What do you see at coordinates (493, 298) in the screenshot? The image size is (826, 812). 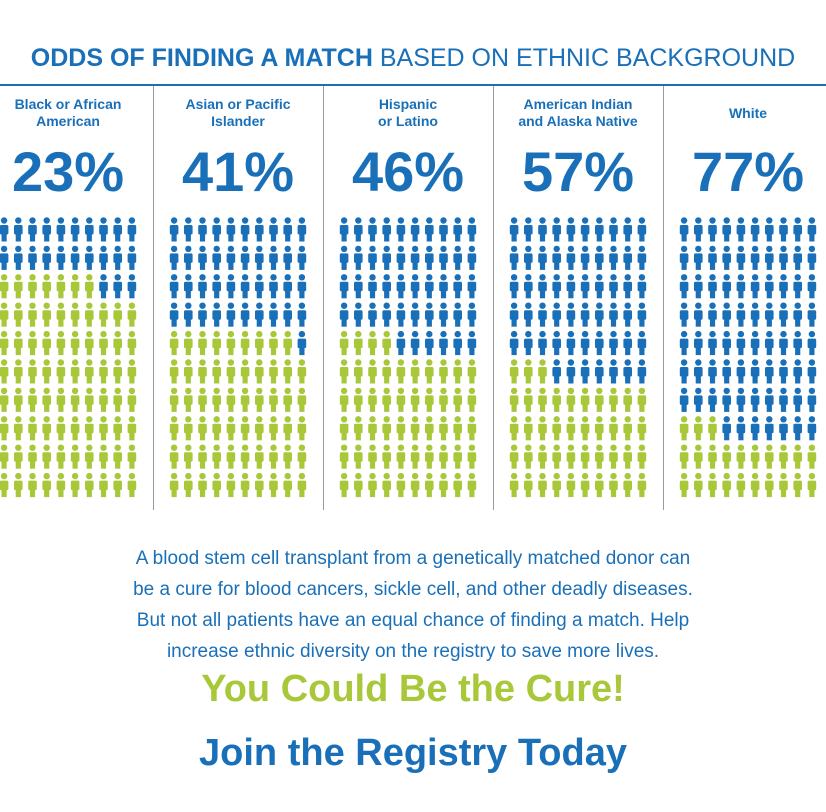 I see `column-divider` at bounding box center [493, 298].